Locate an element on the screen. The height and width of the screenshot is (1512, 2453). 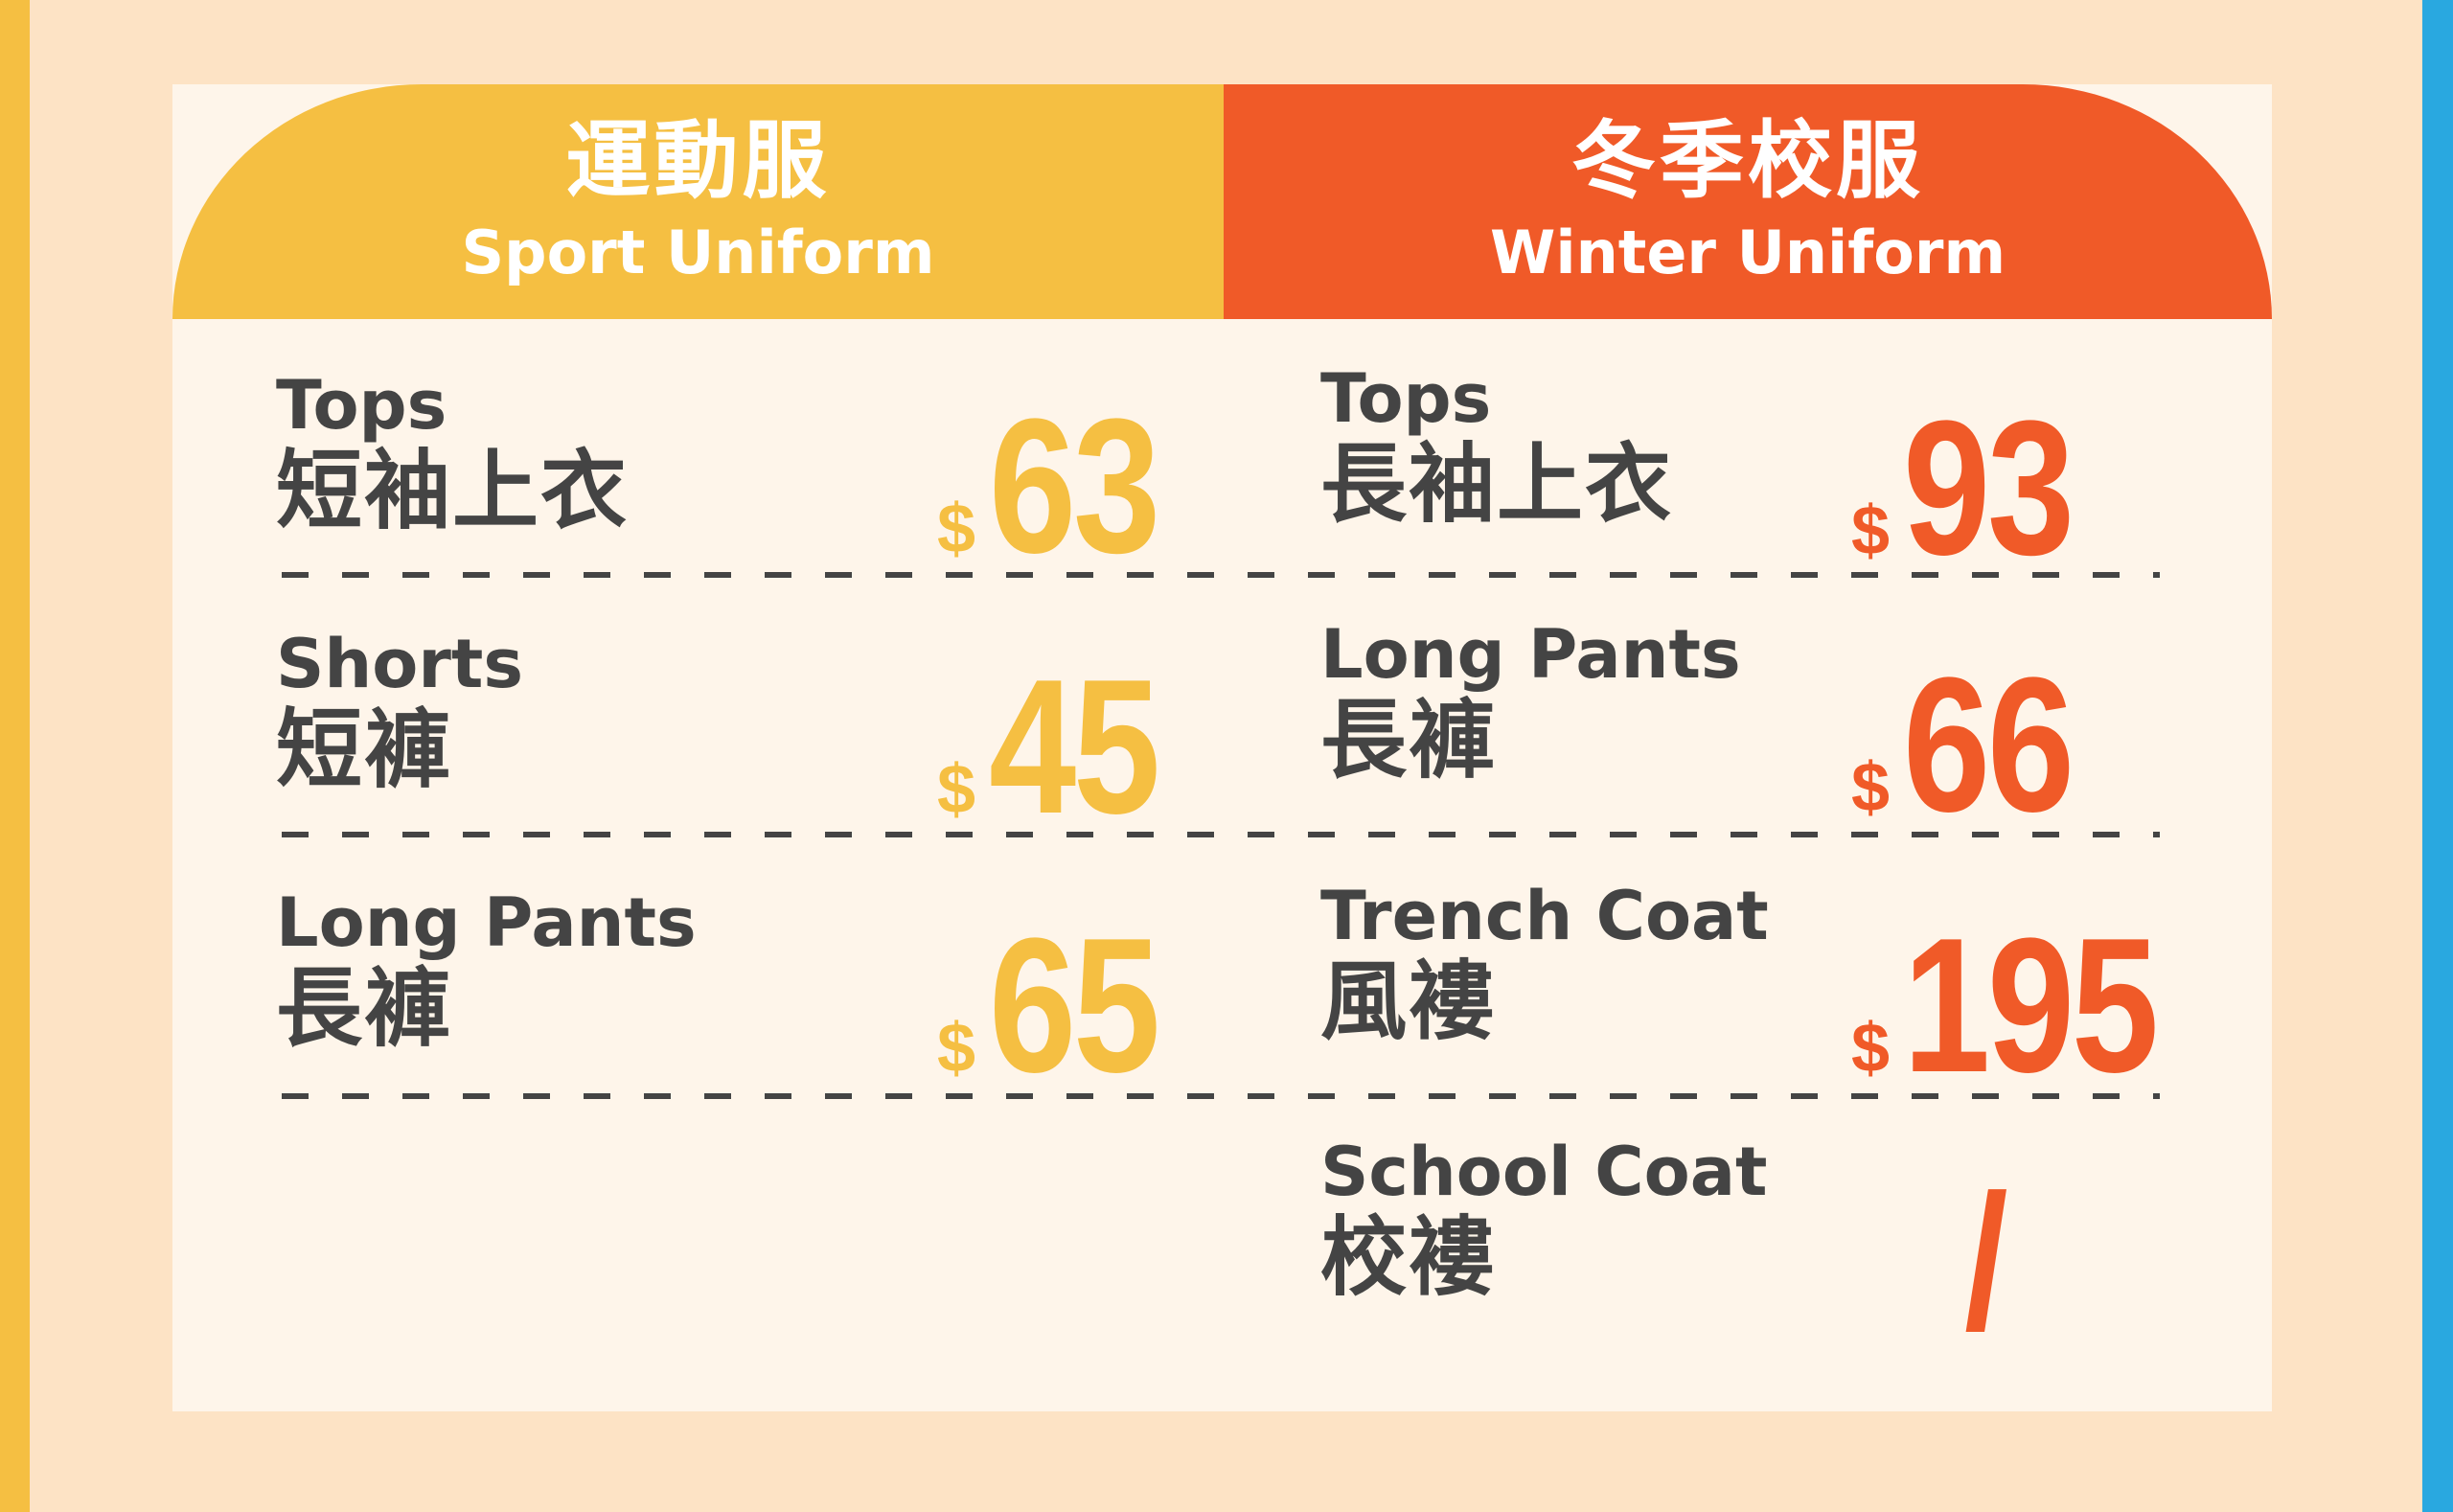
winter-price-long-pants: $66 is located at coordinates (1980, 745).